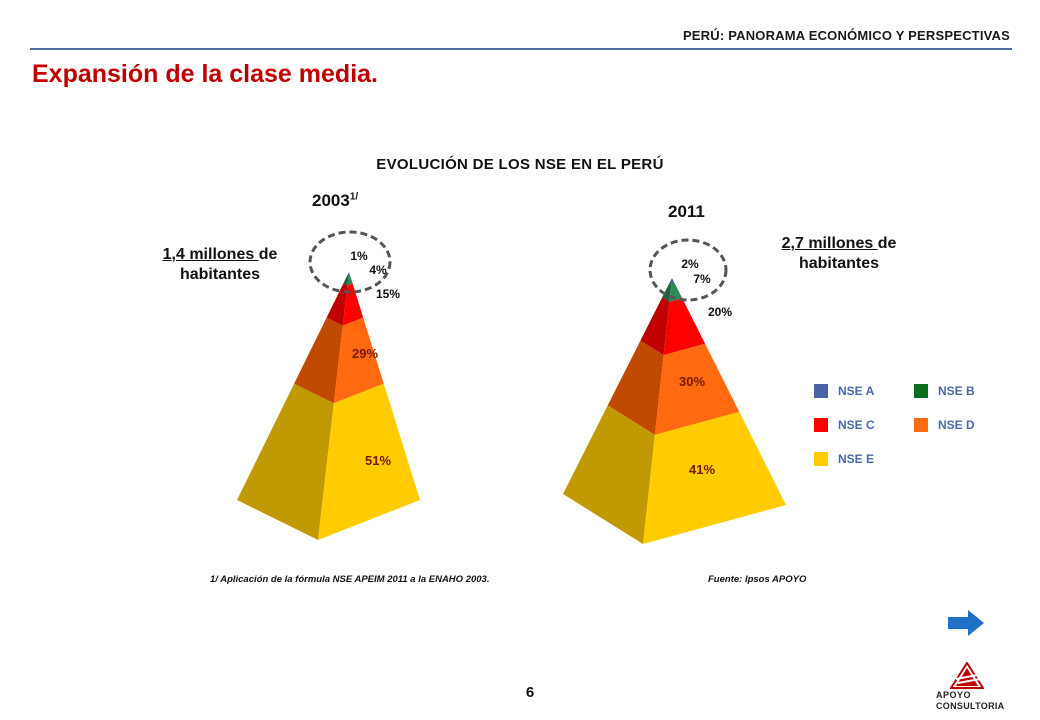 The height and width of the screenshot is (720, 1040). What do you see at coordinates (219, 274) in the screenshot?
I see `population-2003-unit: habitantes` at bounding box center [219, 274].